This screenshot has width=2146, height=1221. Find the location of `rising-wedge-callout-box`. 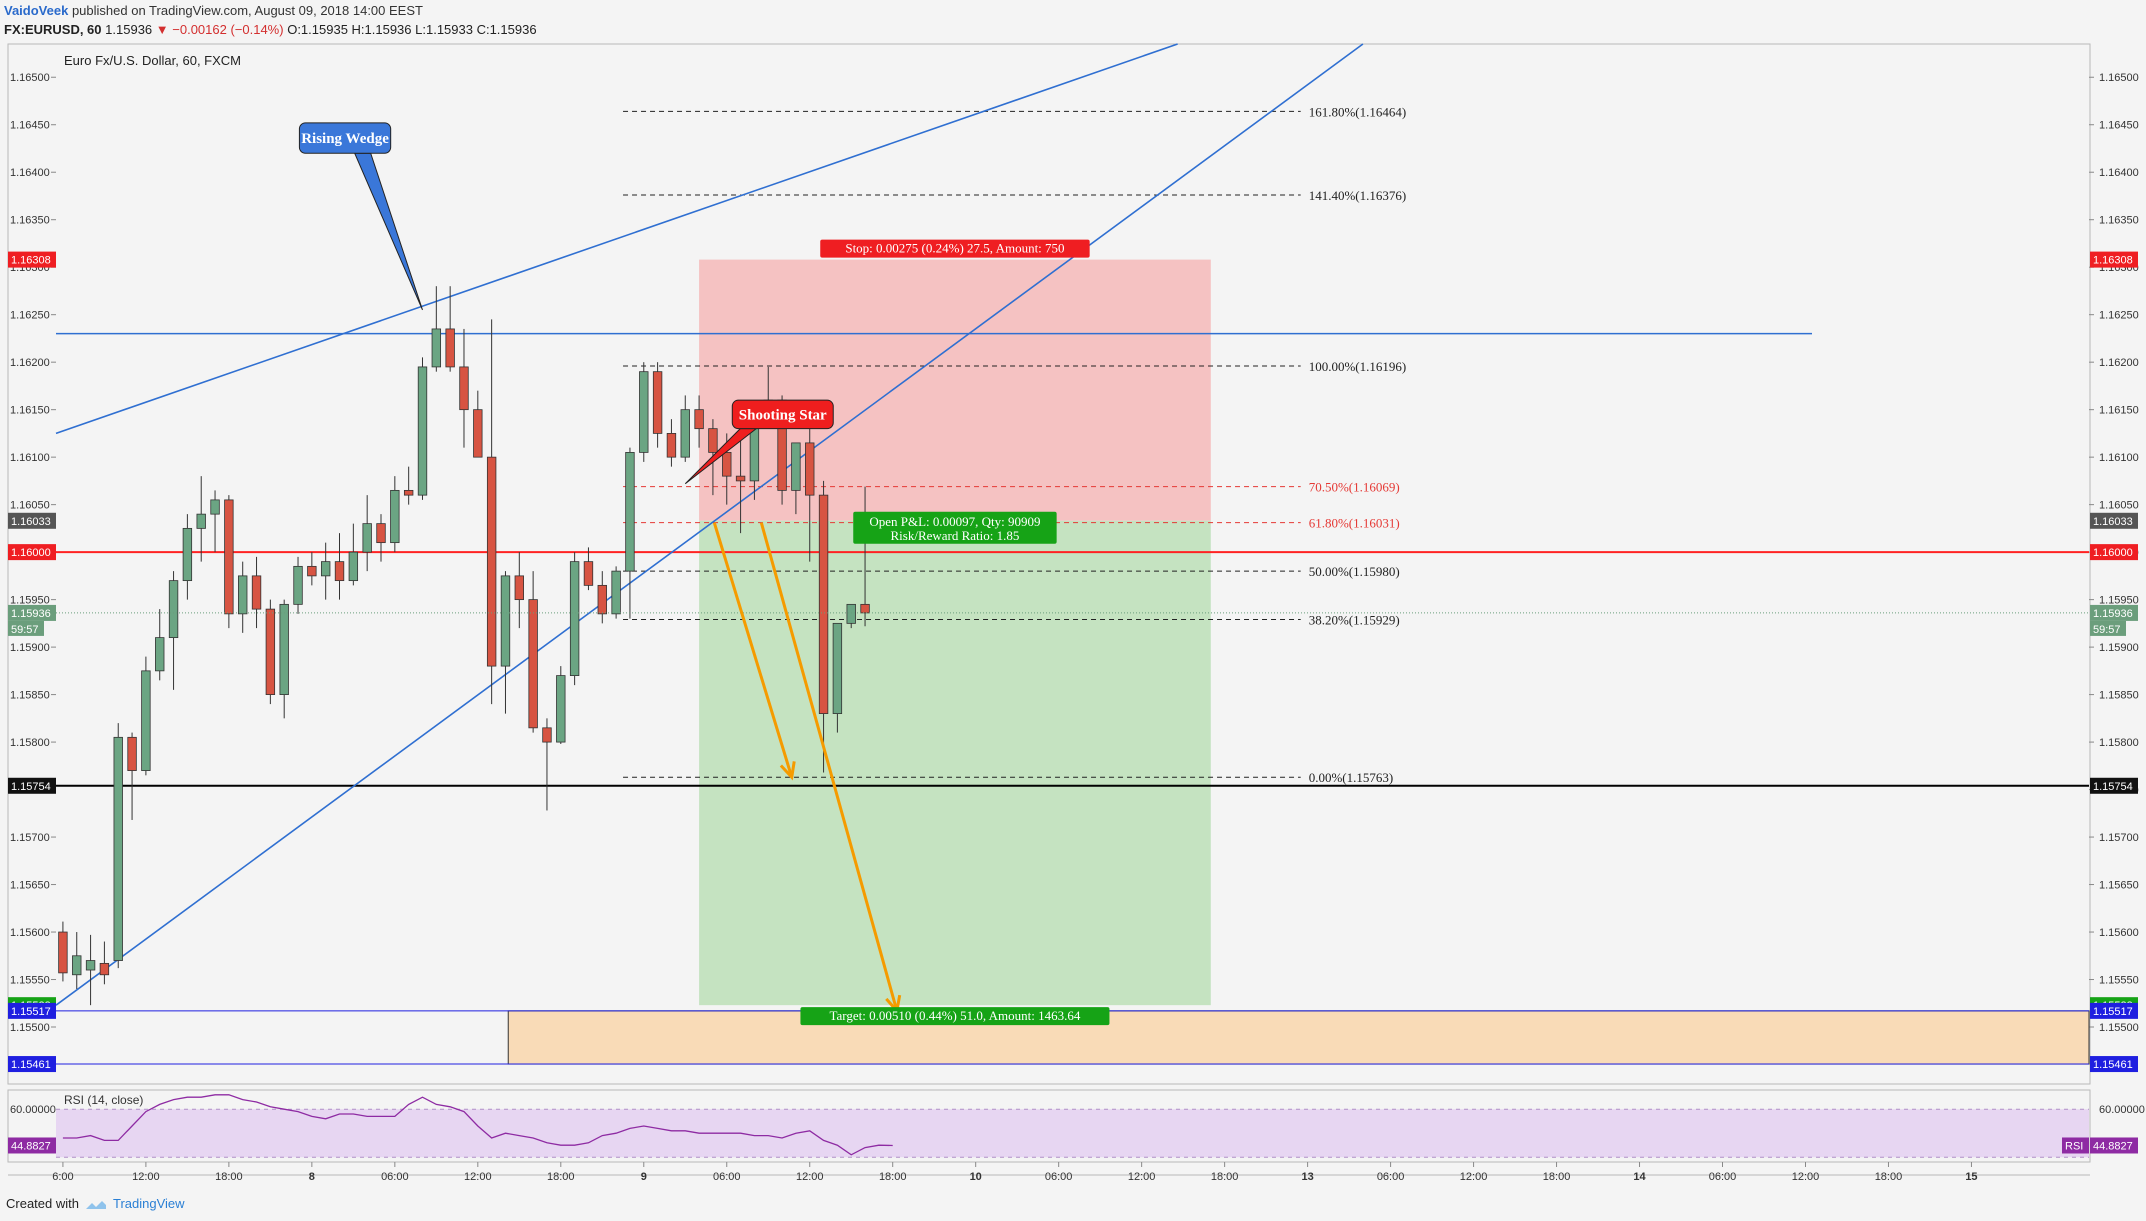

rising-wedge-callout-box is located at coordinates (345, 138).